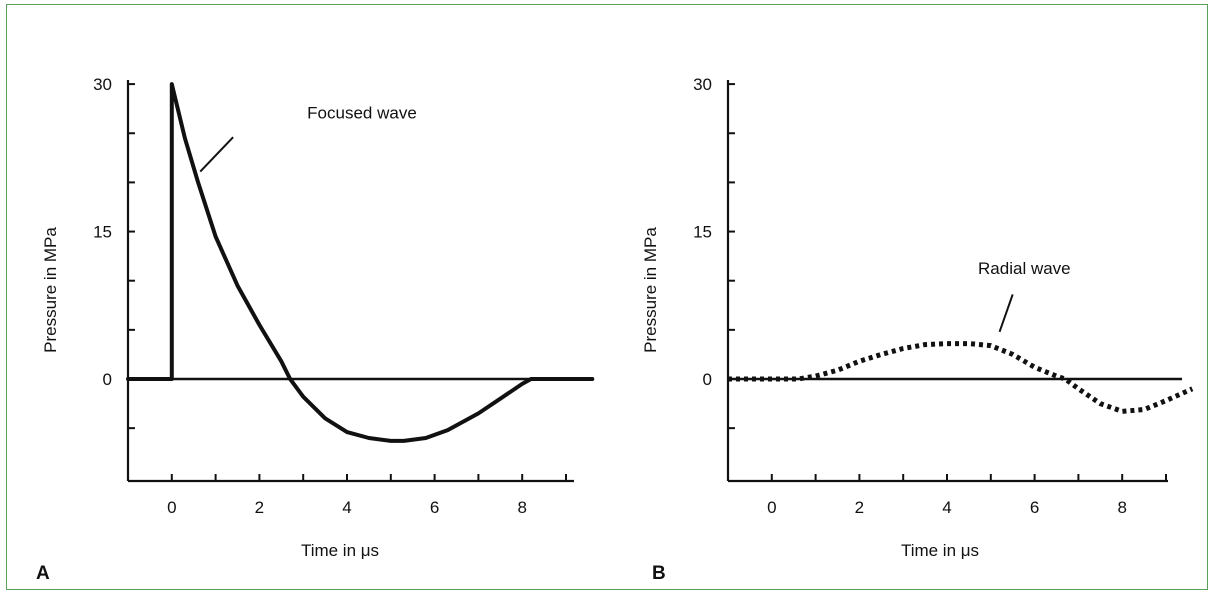 The image size is (1214, 594). I want to click on series-annotation: Focused wave, so click(362, 113).